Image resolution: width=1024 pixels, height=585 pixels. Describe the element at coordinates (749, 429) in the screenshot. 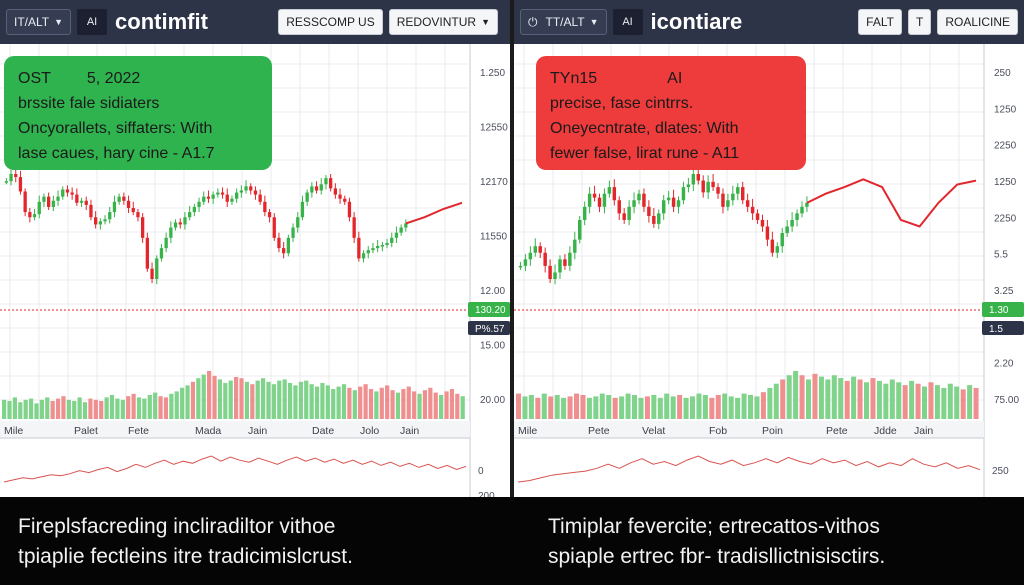

I see `x-axis-strip` at that location.